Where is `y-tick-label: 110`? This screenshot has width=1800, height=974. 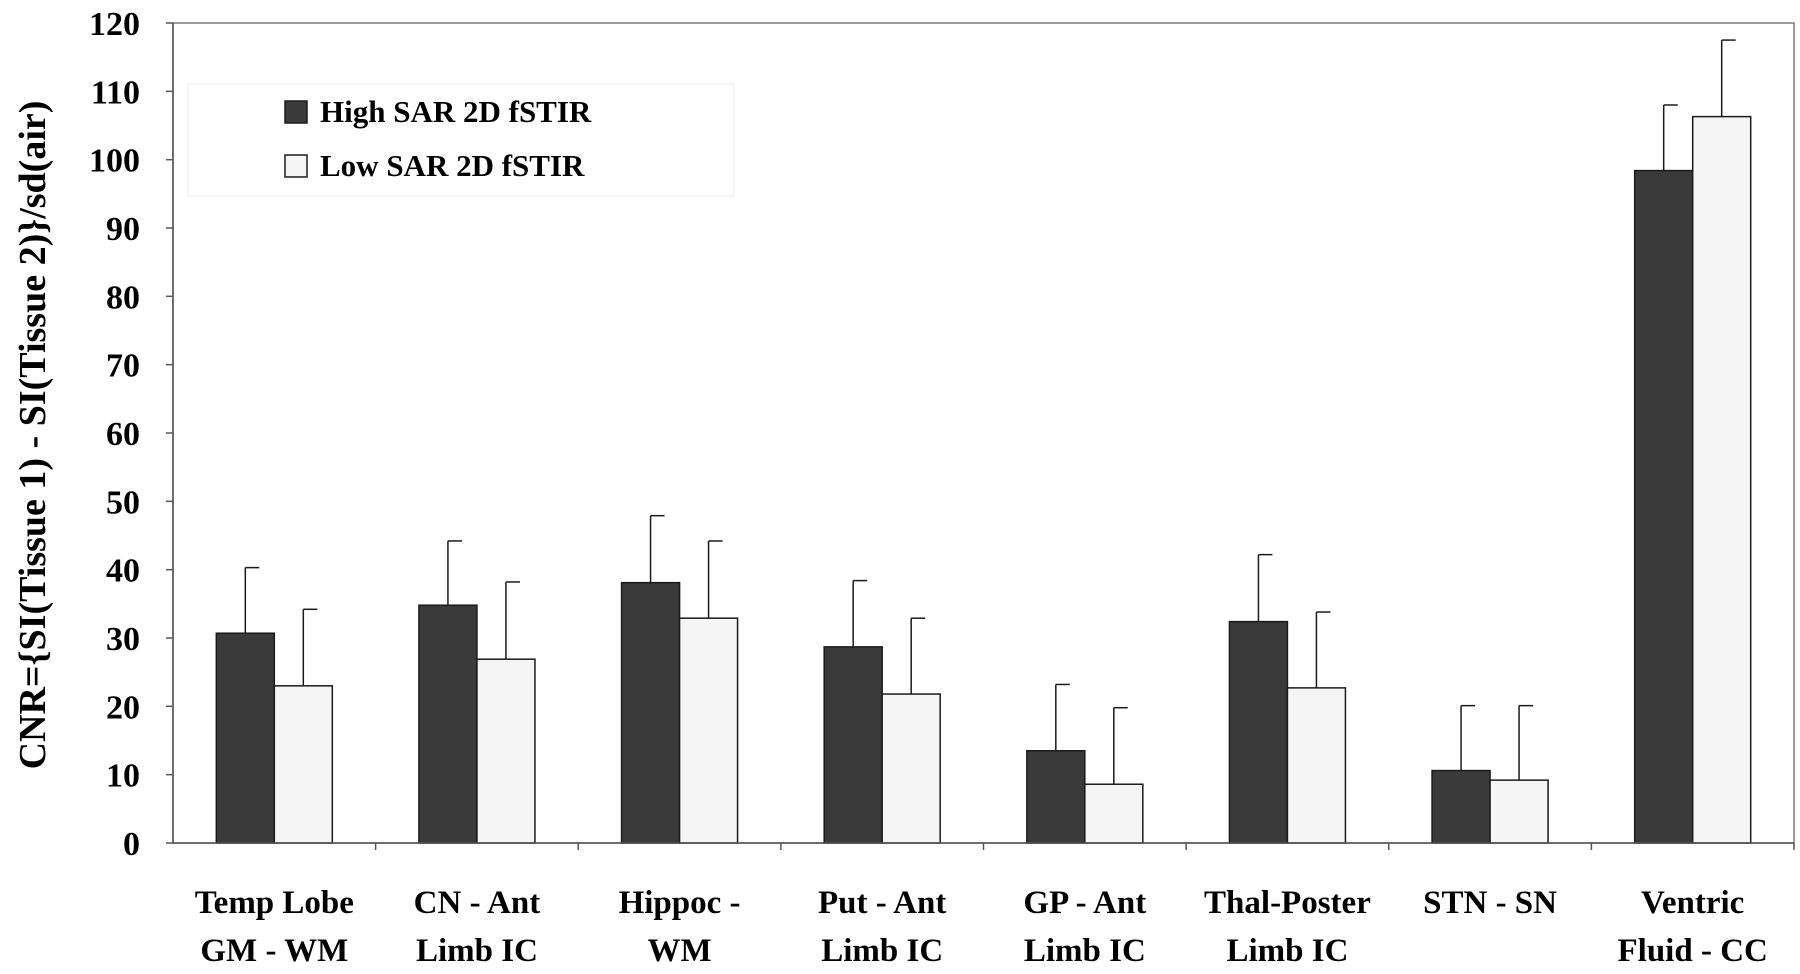
y-tick-label: 110 is located at coordinates (115, 92).